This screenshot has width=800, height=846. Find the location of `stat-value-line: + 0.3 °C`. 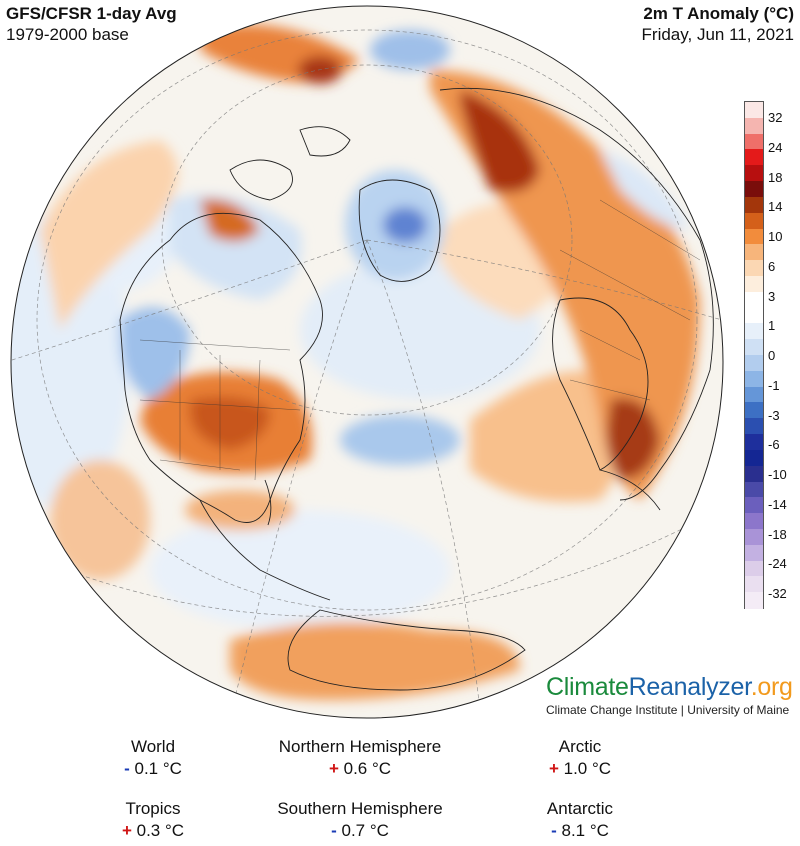

stat-value-line: + 0.3 °C is located at coordinates (153, 831).